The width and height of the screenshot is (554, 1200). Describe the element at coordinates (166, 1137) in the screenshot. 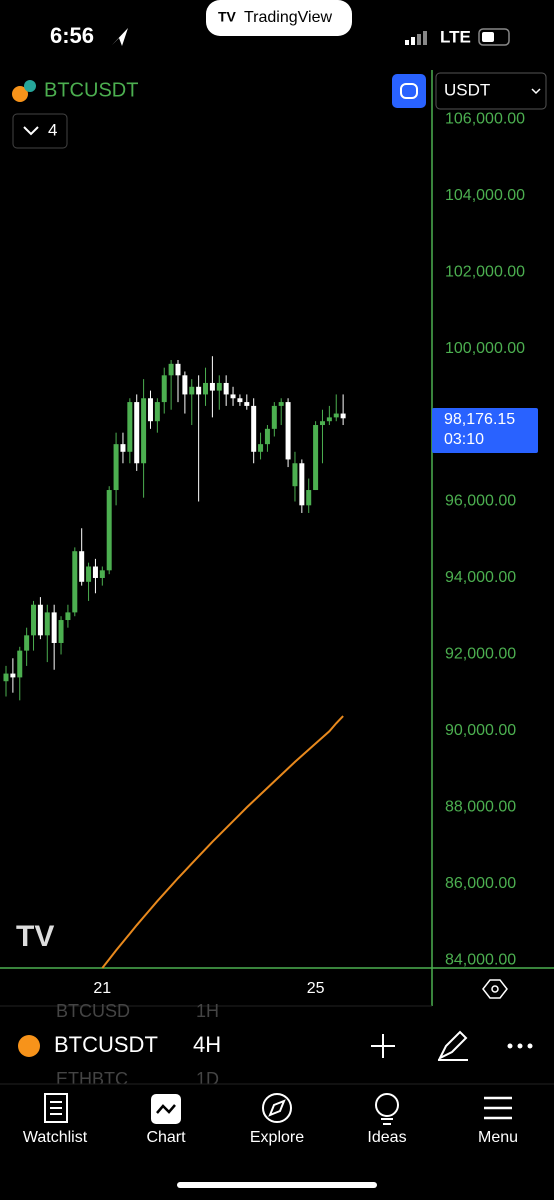

I see `nav-item: Chart` at that location.